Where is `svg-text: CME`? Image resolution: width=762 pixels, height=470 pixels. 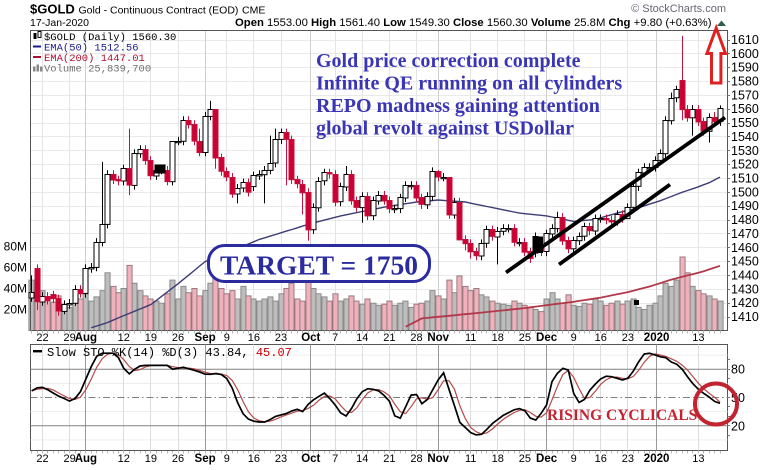 svg-text: CME is located at coordinates (253, 11).